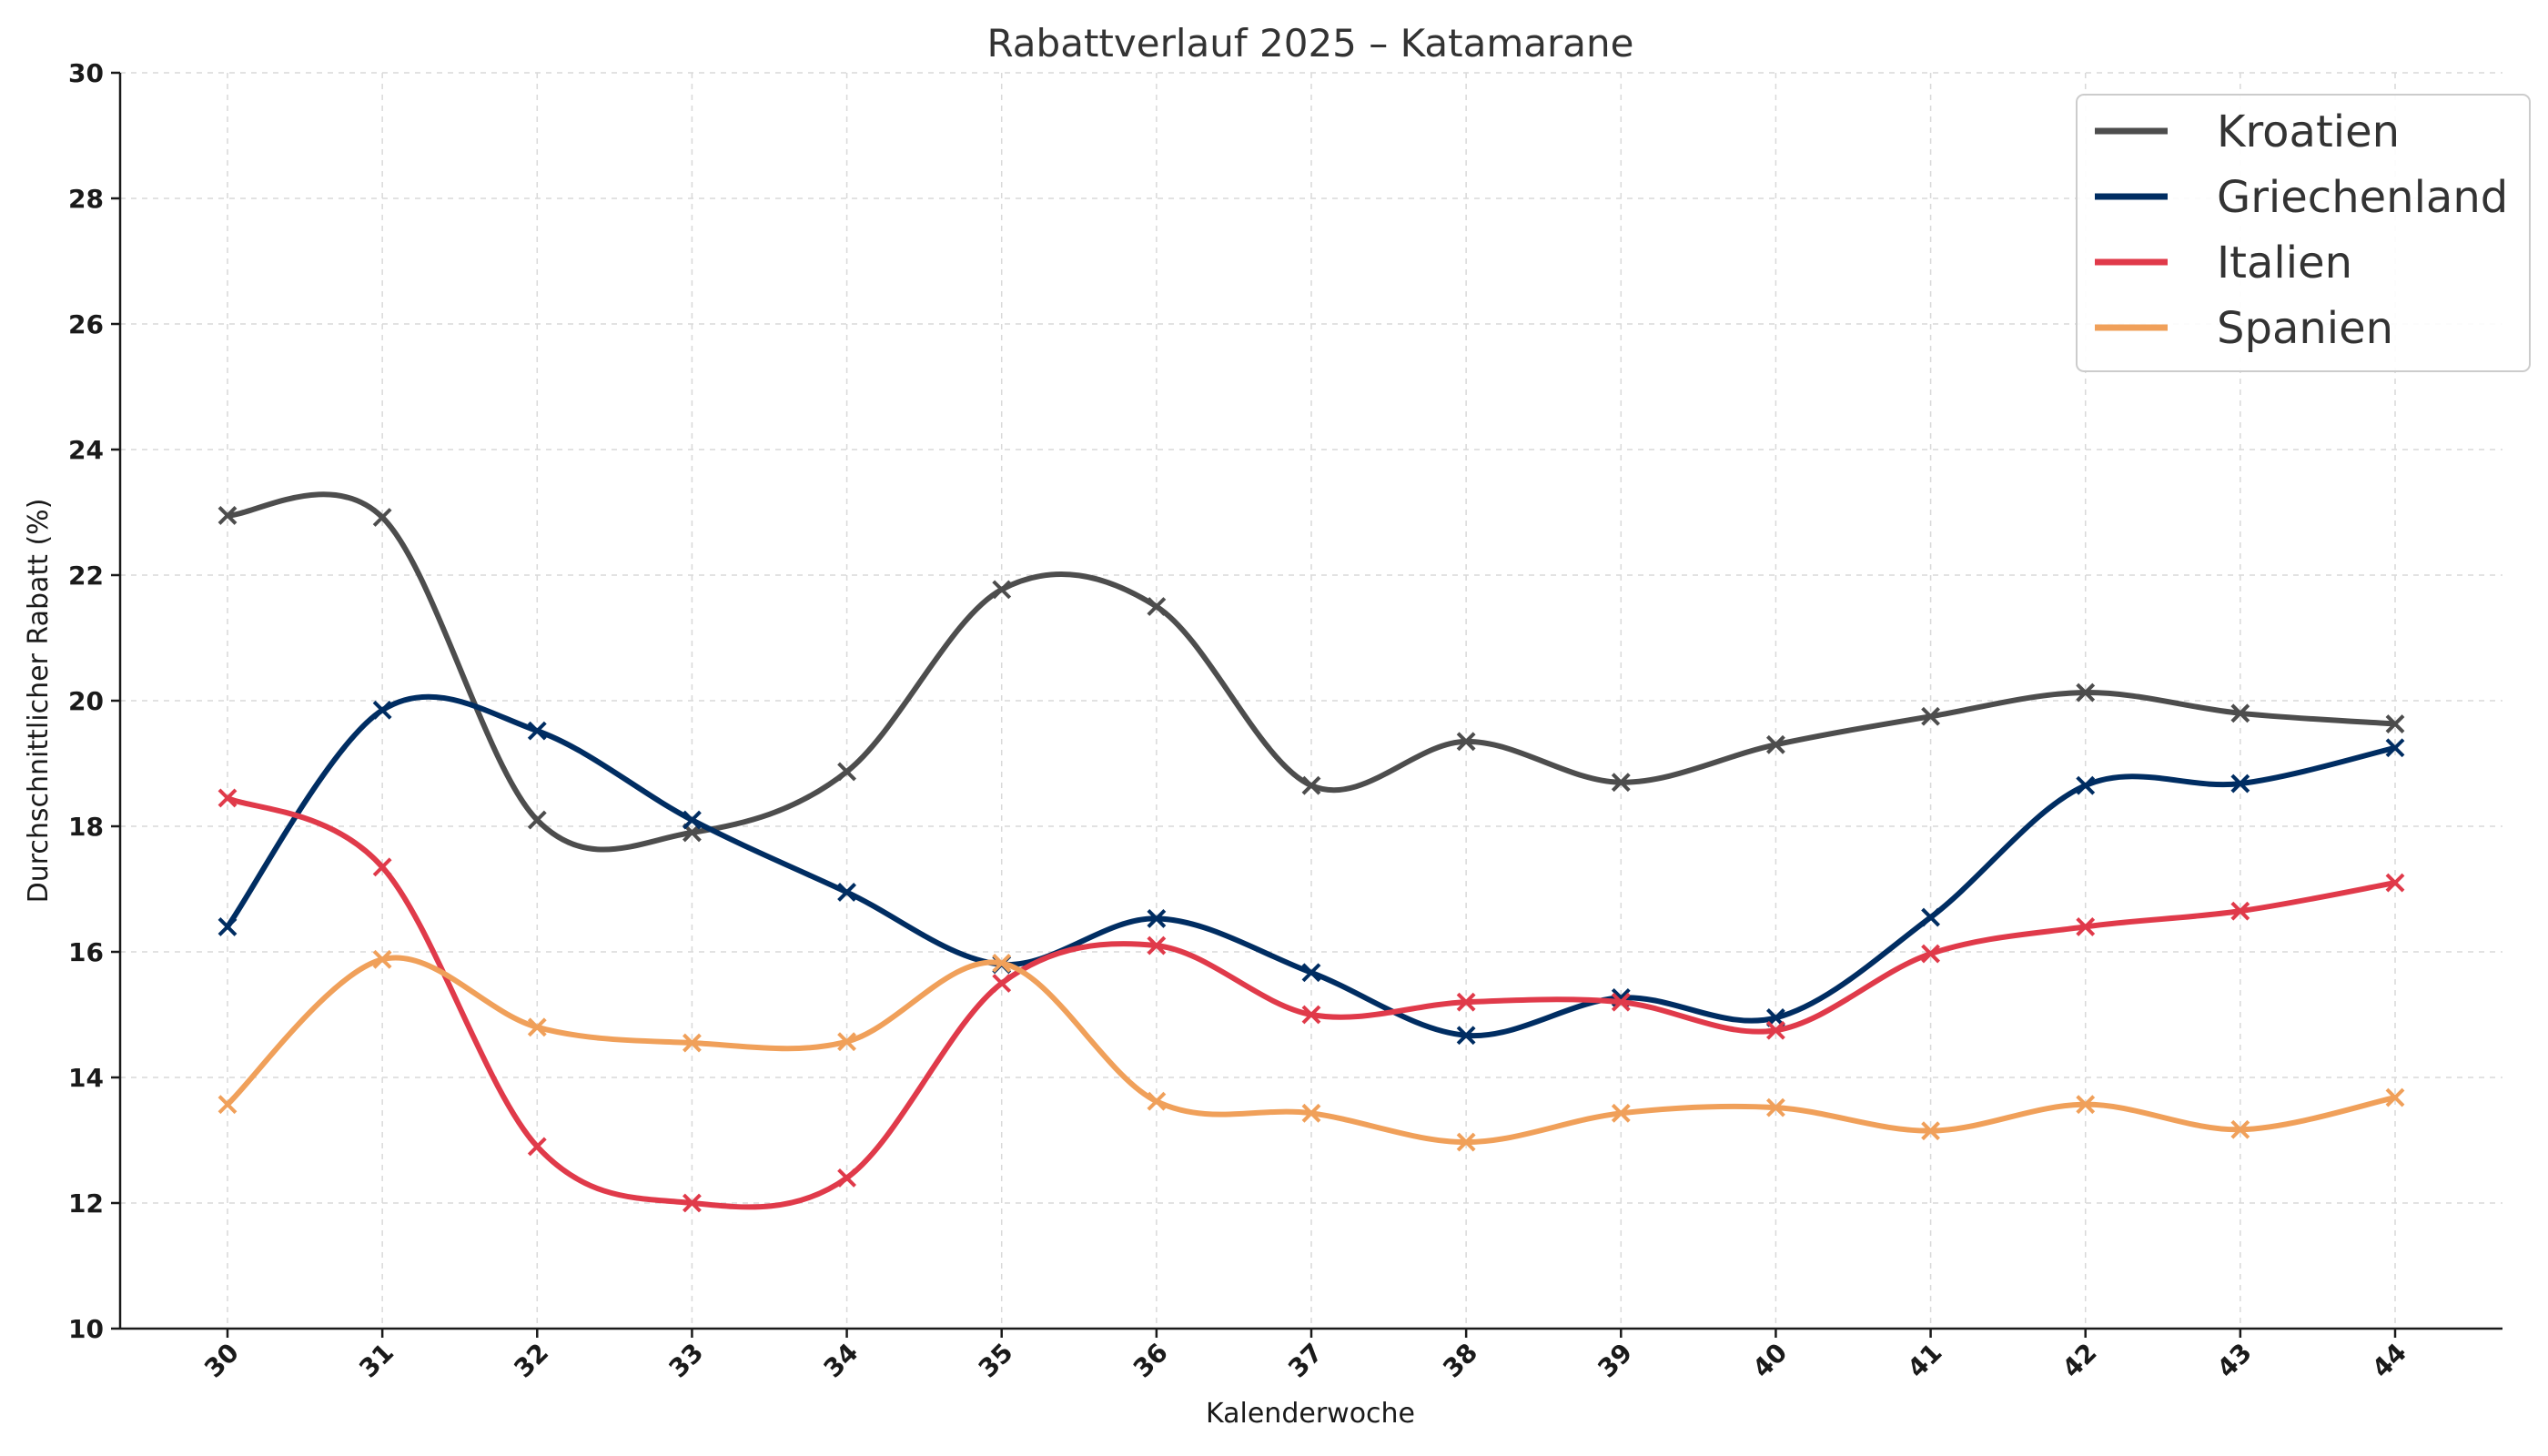 This screenshot has width=2548, height=1456. What do you see at coordinates (2308, 131) in the screenshot?
I see `legend-label-kroatien: Kroatien` at bounding box center [2308, 131].